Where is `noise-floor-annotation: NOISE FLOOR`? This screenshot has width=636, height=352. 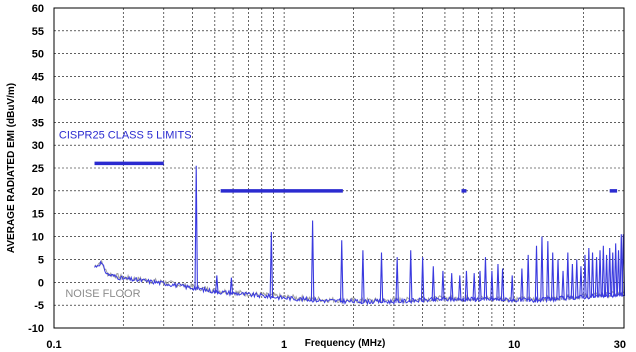
noise-floor-annotation: NOISE FLOOR is located at coordinates (102, 294).